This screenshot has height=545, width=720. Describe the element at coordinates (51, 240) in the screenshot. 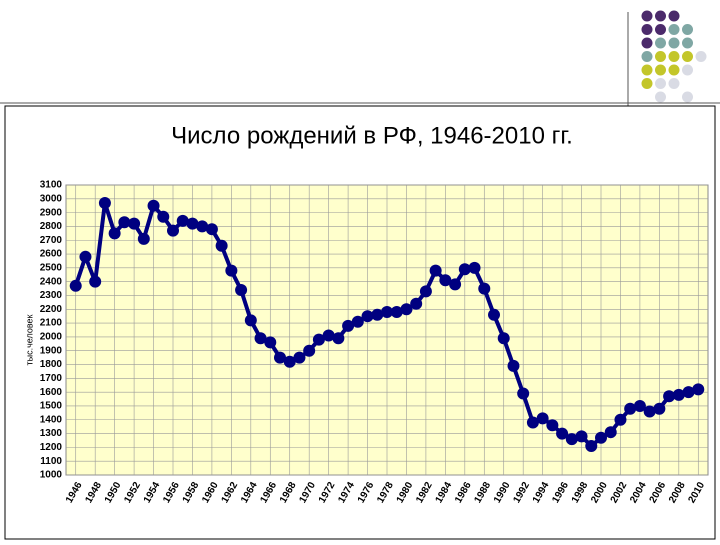

I see `y-tick-label: 2700` at that location.